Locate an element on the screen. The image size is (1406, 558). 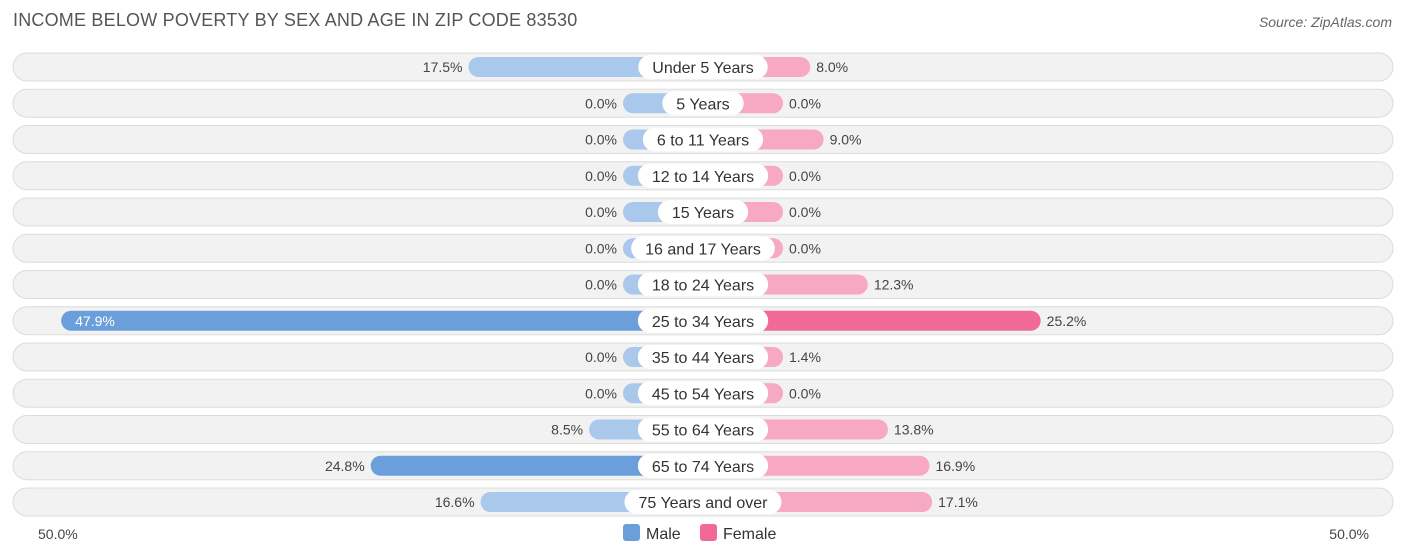
category-label: 12 to 14 Years is located at coordinates (703, 177).